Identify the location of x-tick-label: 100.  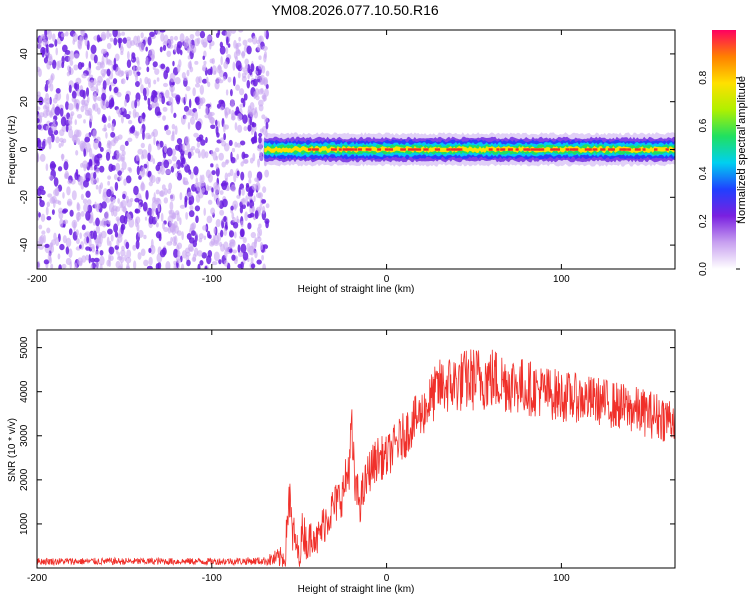
(561, 279).